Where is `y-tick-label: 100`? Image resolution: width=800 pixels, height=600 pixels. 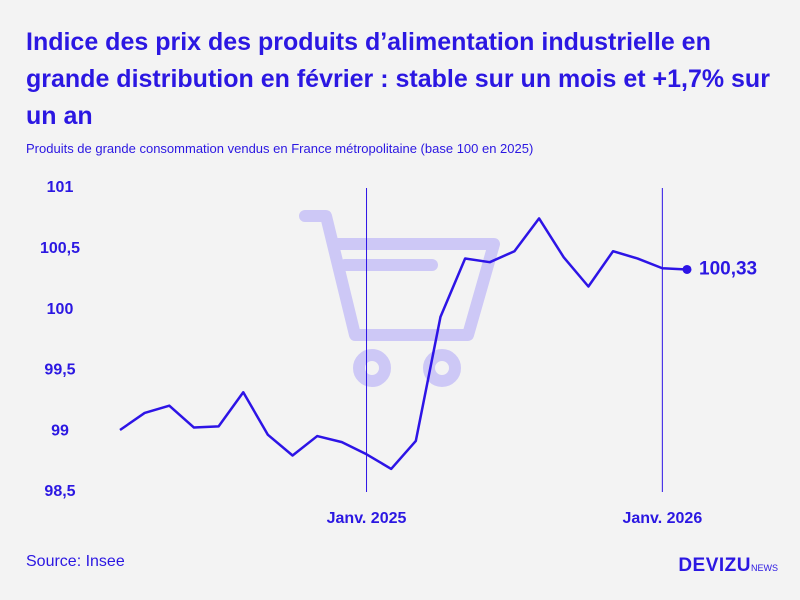
y-tick-label: 100 is located at coordinates (60, 309).